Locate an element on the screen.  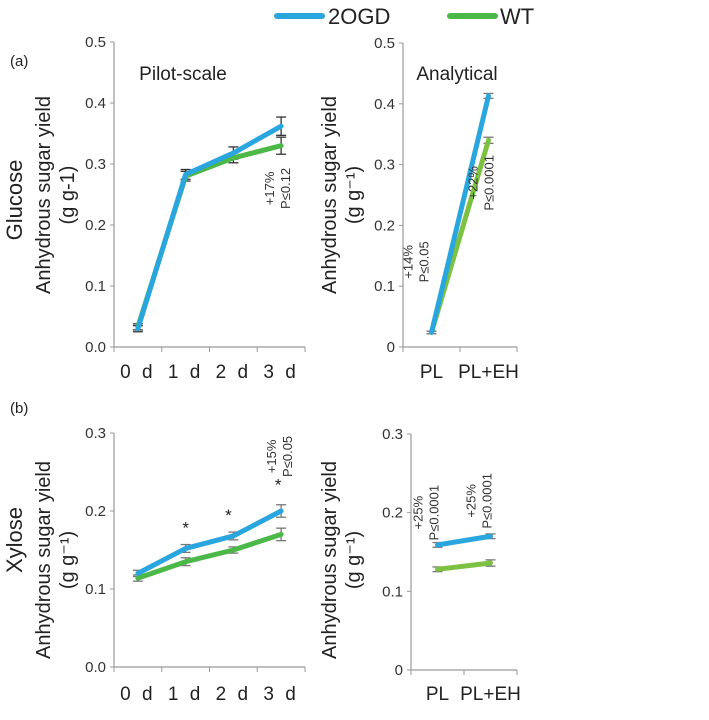
legend: 2OGD WT is located at coordinates (404, 16).